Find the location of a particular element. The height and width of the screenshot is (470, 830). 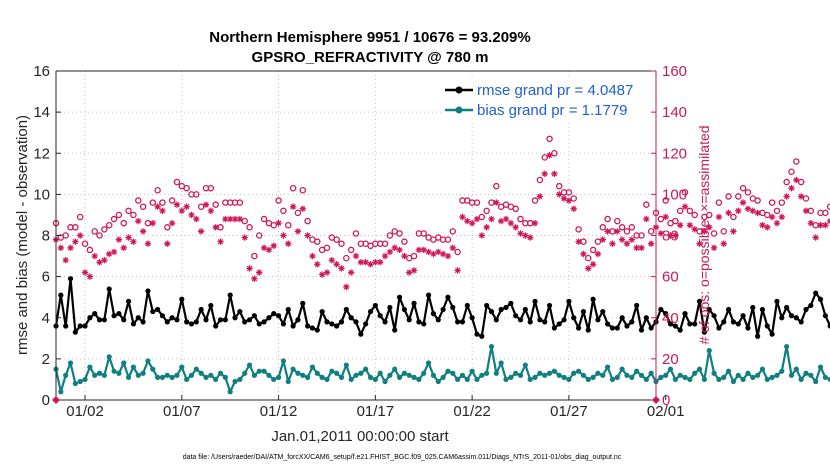

y-tick-label-left: 4 is located at coordinates (46, 318).